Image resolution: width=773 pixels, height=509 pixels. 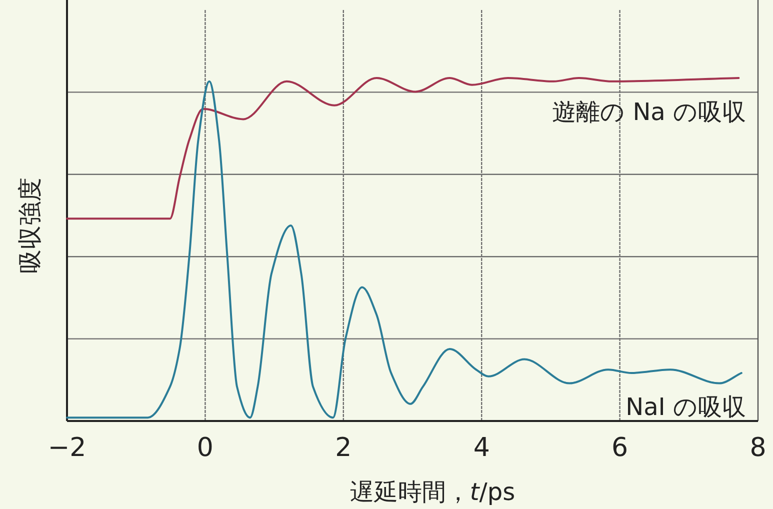 I want to click on x-tick-label: 6, so click(x=620, y=448).